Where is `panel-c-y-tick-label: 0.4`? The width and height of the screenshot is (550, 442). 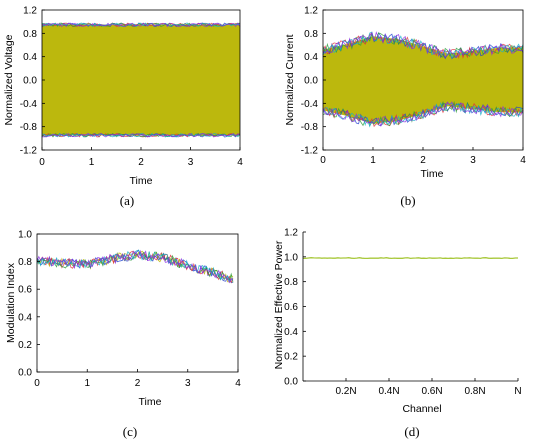
panel-c-y-tick-label: 0.4 is located at coordinates (25, 317).